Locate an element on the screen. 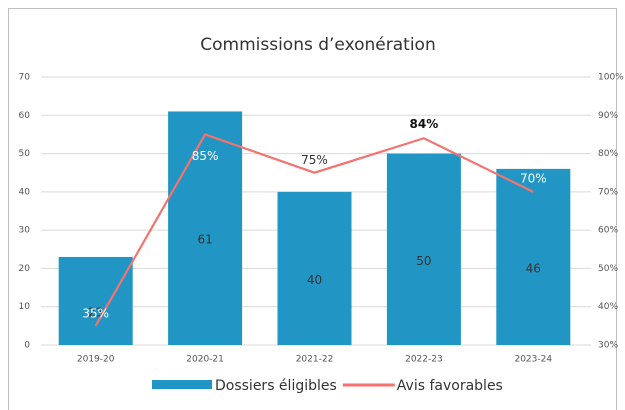  y-tick-label: 50 is located at coordinates (25, 154).